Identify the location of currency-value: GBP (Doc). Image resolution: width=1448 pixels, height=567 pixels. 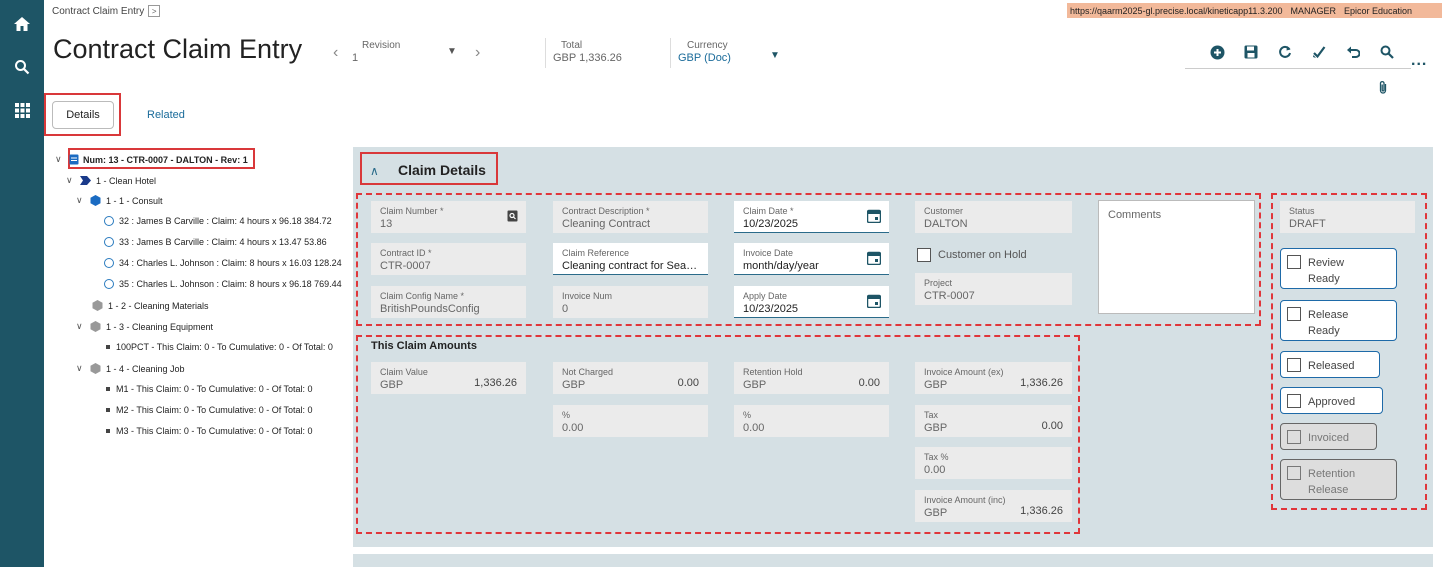
(704, 58).